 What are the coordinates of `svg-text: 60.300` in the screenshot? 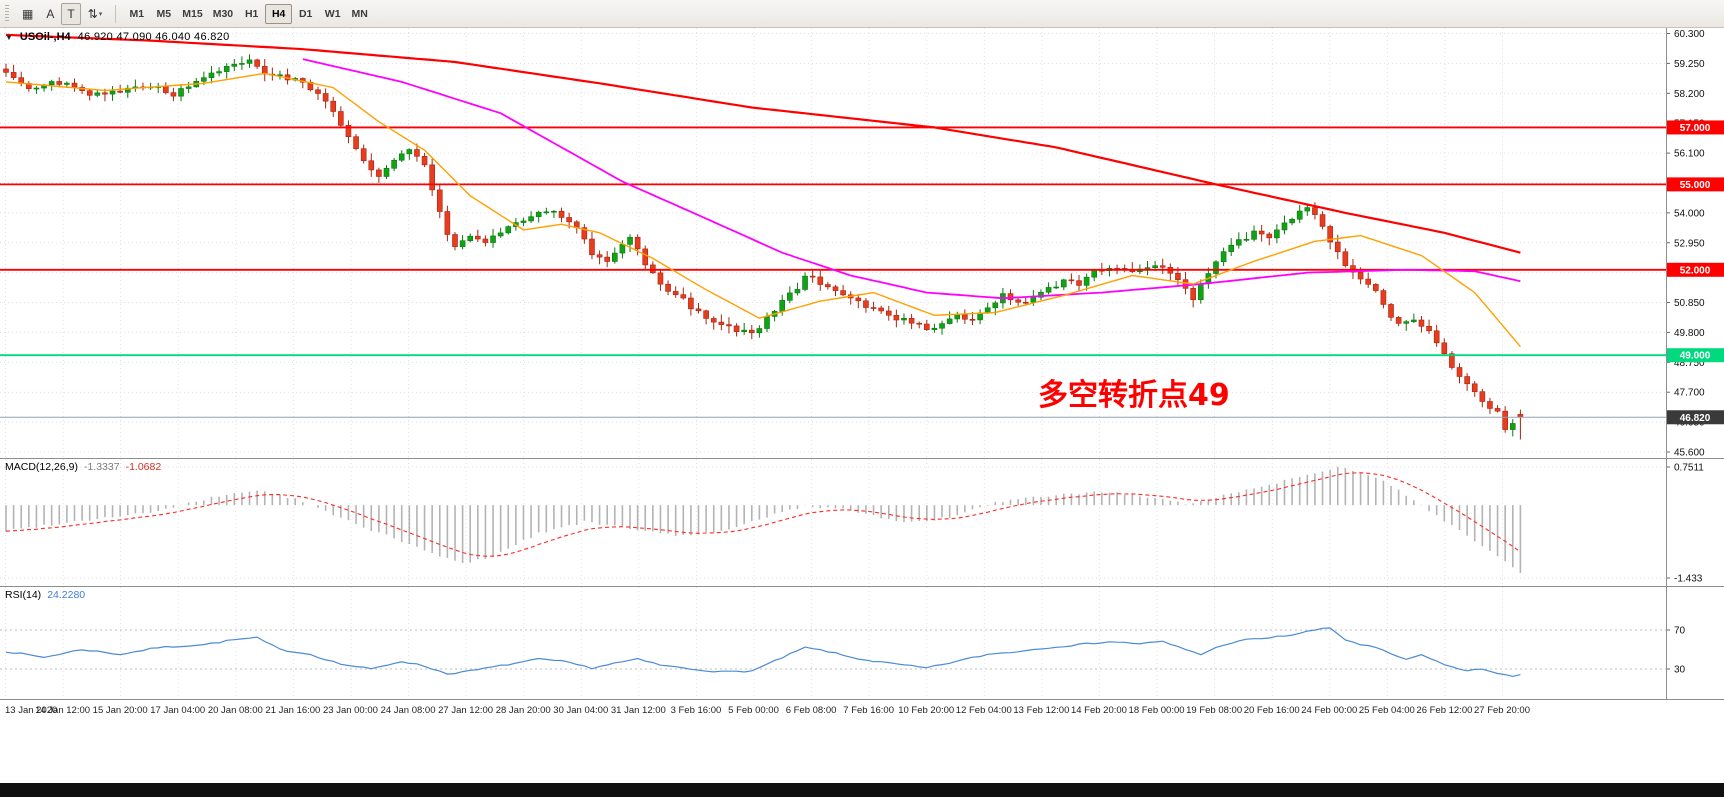 It's located at (1689, 34).